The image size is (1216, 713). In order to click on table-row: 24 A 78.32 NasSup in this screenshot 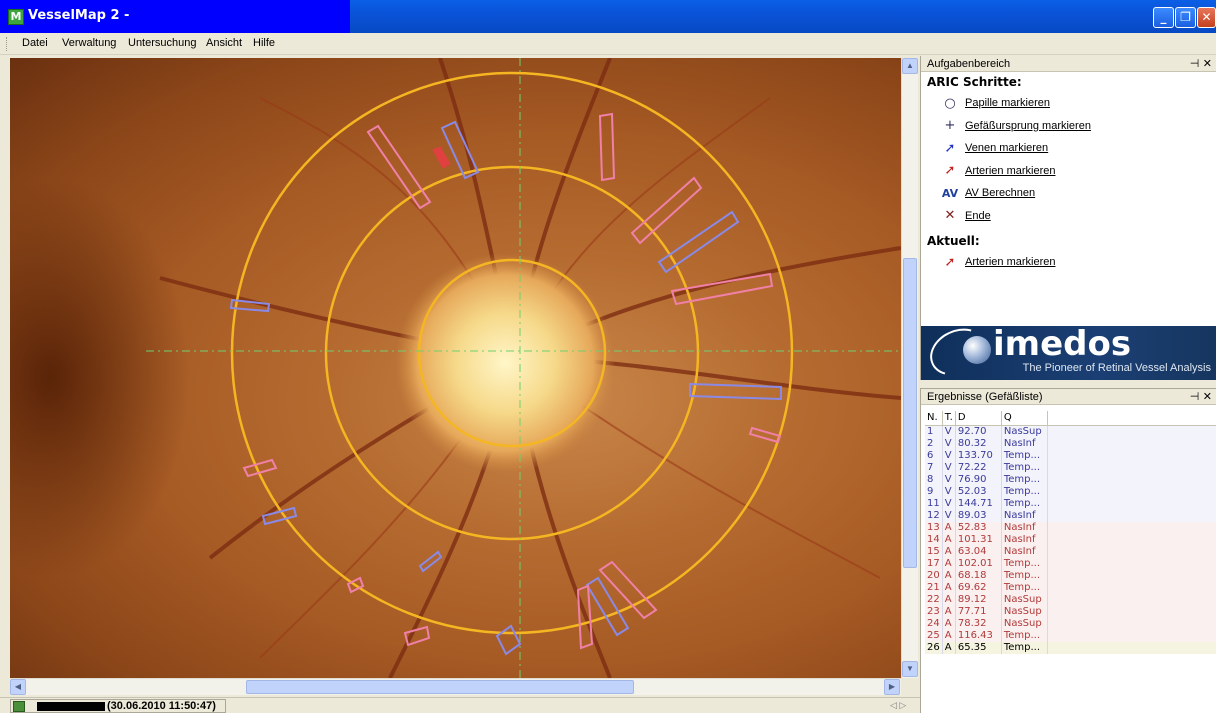, I will do `click(1070, 624)`.